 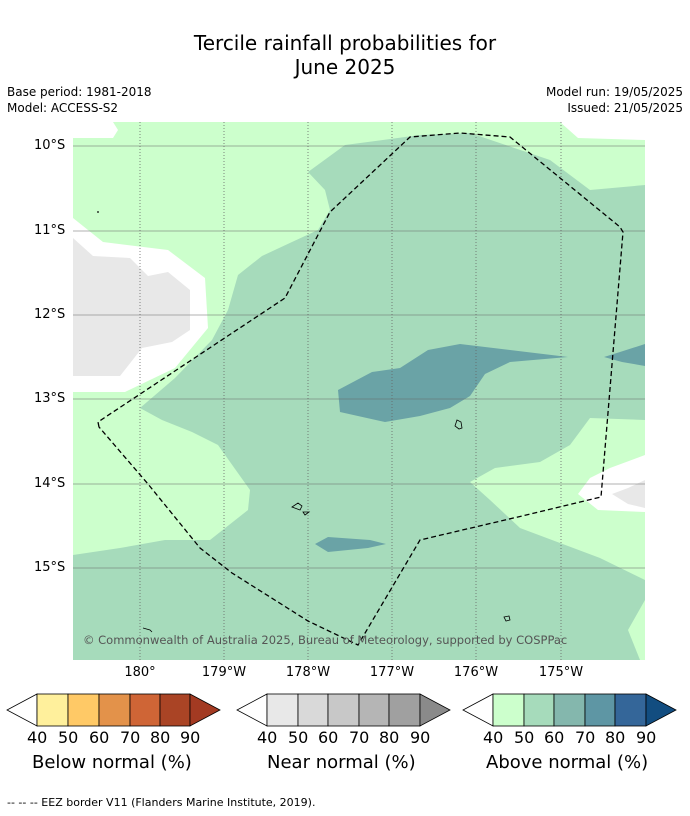 What do you see at coordinates (345, 43) in the screenshot?
I see `title-line-1: Tercile rainfall probabilities for` at bounding box center [345, 43].